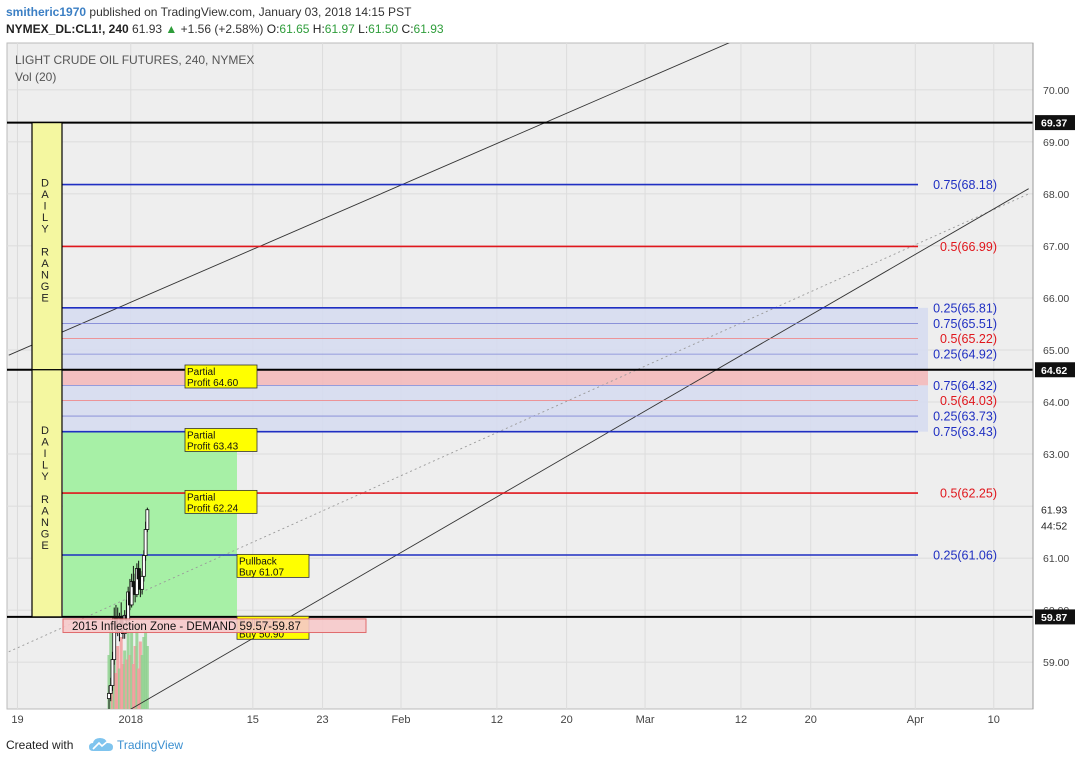  What do you see at coordinates (965, 432) in the screenshot?
I see `fib-level-label: 0.75(63.43)` at bounding box center [965, 432].